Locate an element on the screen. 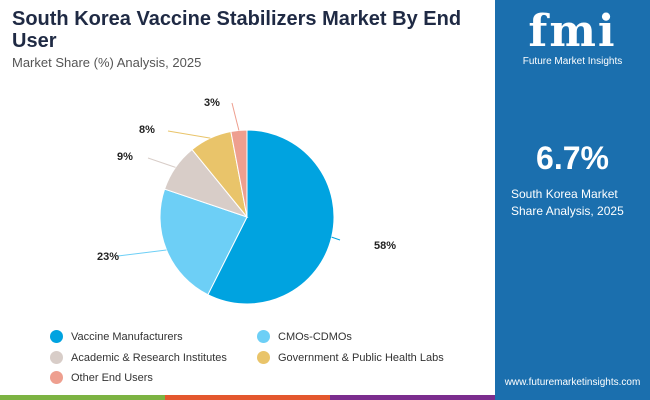 This screenshot has height=400, width=650. legend-label: Other End Users is located at coordinates (112, 377).